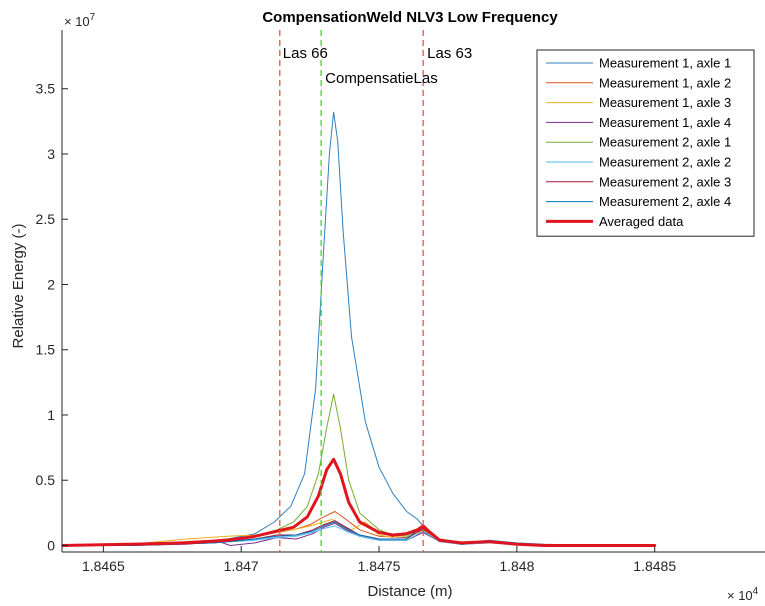 The width and height of the screenshot is (765, 606). I want to click on y-tick-label-1: 0, so click(51, 545).